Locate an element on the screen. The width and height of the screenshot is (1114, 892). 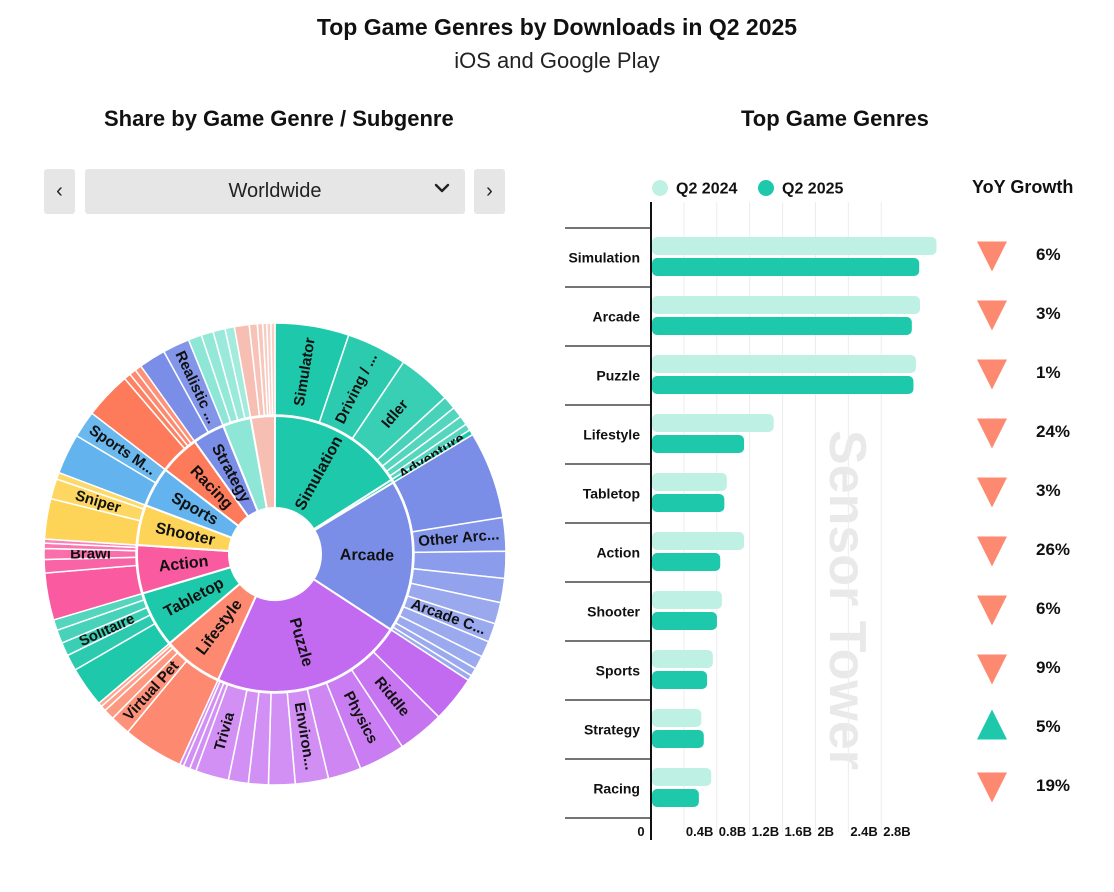
legend-label-q2024: Q2 2024 is located at coordinates (706, 189).